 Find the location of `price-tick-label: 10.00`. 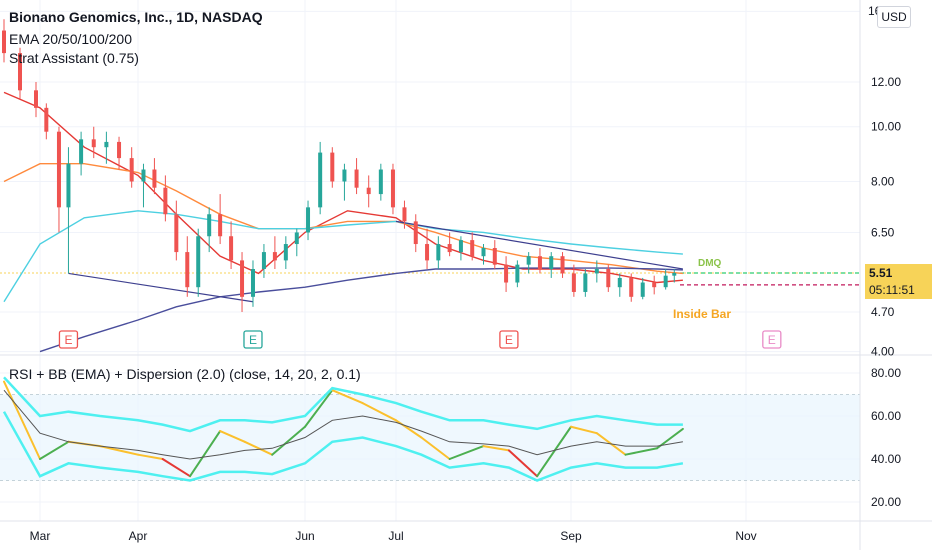

price-tick-label: 10.00 is located at coordinates (886, 127).